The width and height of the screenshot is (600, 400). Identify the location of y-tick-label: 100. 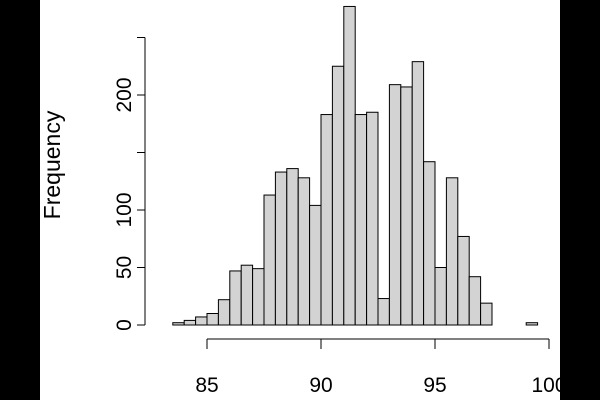
(124, 209).